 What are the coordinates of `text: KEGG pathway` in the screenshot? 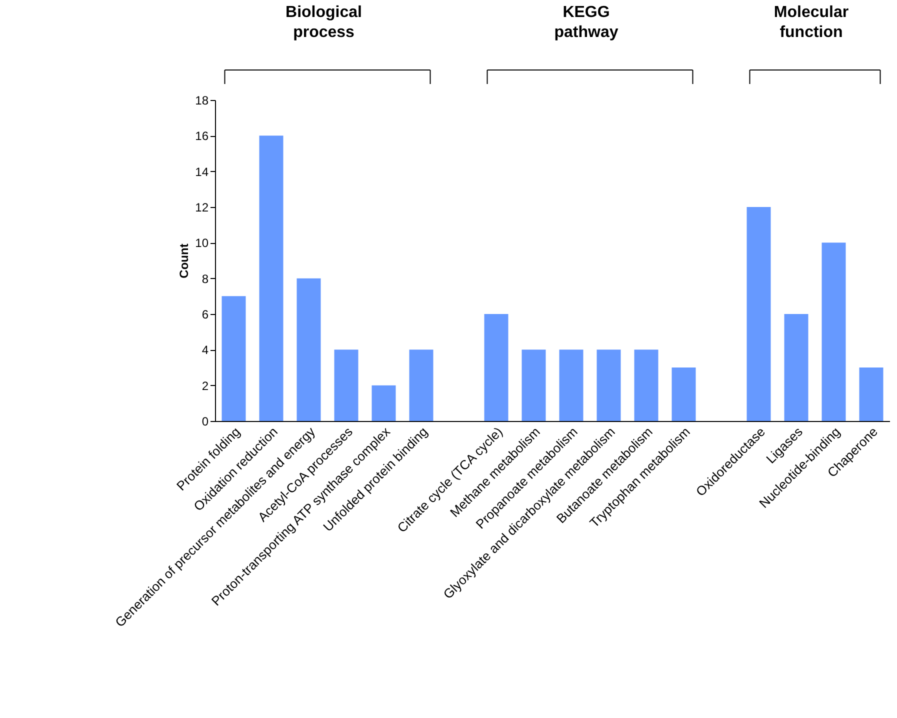 It's located at (586, 22).